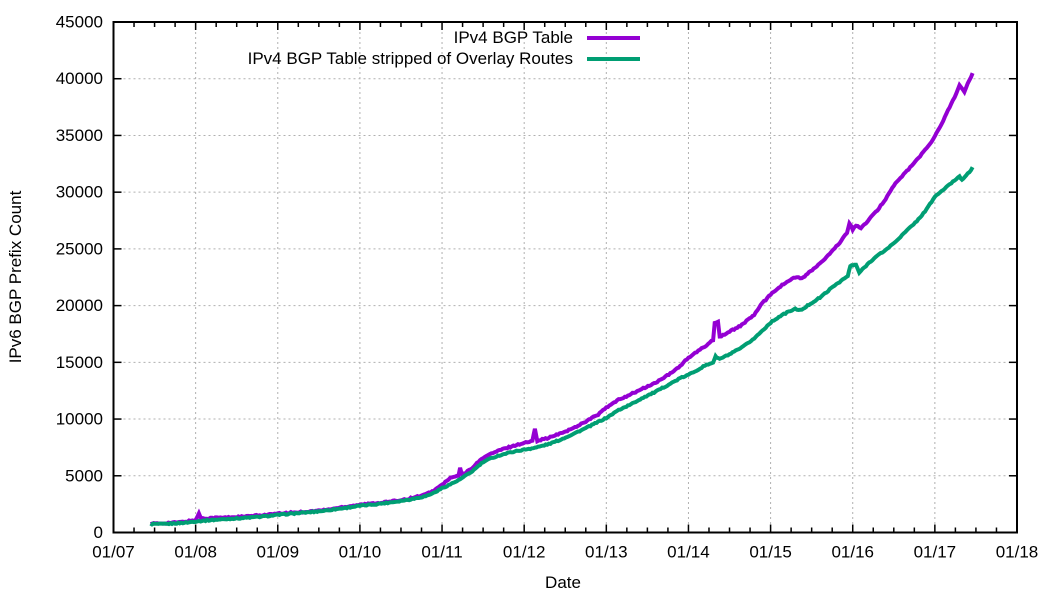 Image resolution: width=1050 pixels, height=600 pixels. What do you see at coordinates (441, 552) in the screenshot?
I see `svg-text: 01/11` at bounding box center [441, 552].